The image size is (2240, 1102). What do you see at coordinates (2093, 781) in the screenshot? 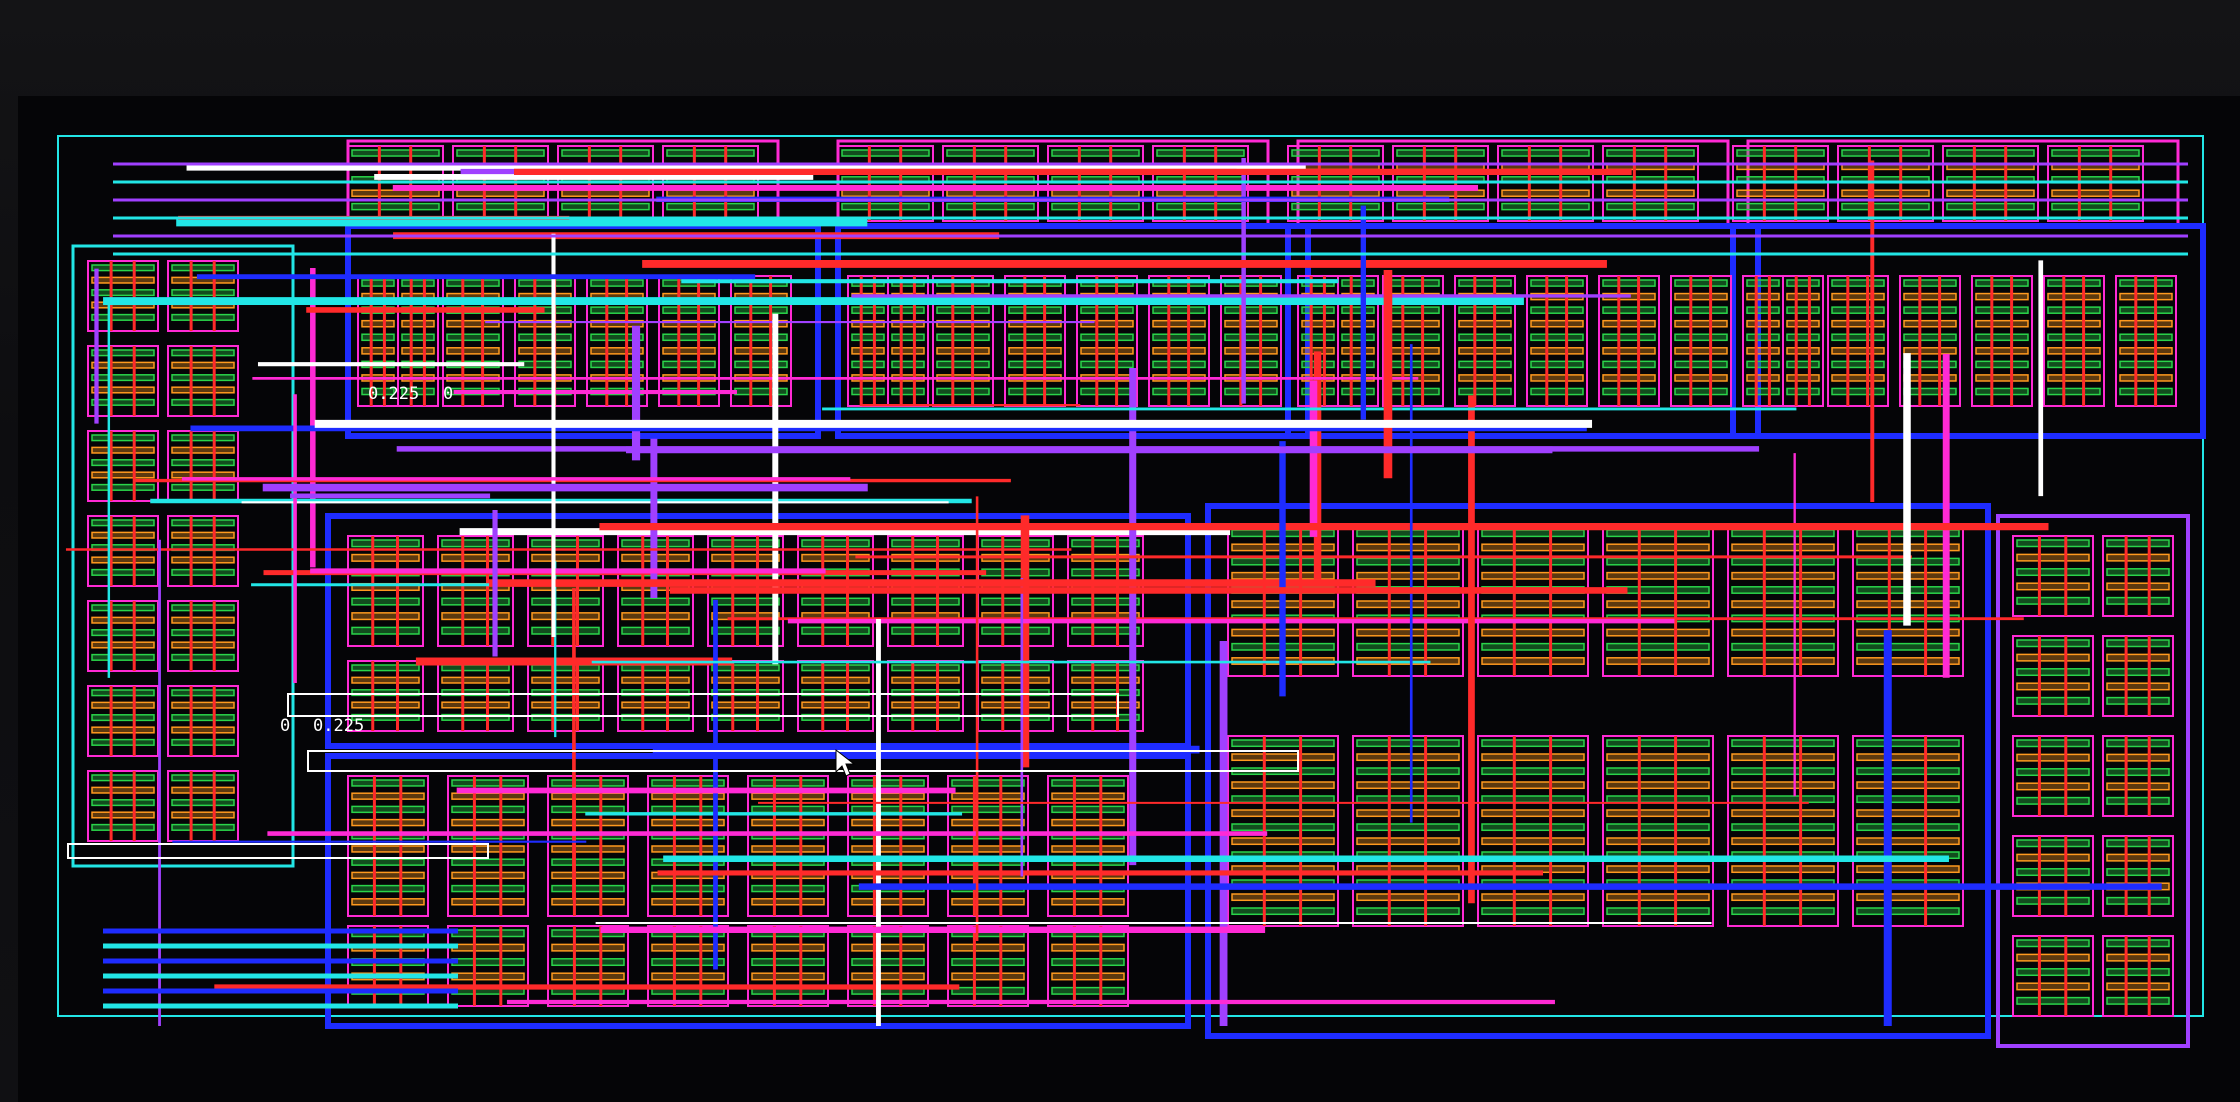
I see `block-right-edge` at bounding box center [2093, 781].